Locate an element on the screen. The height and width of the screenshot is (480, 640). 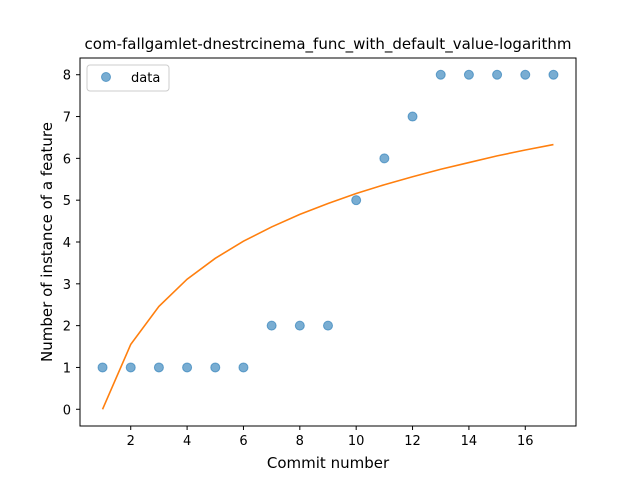
x-tick-label: 14 is located at coordinates (469, 441).